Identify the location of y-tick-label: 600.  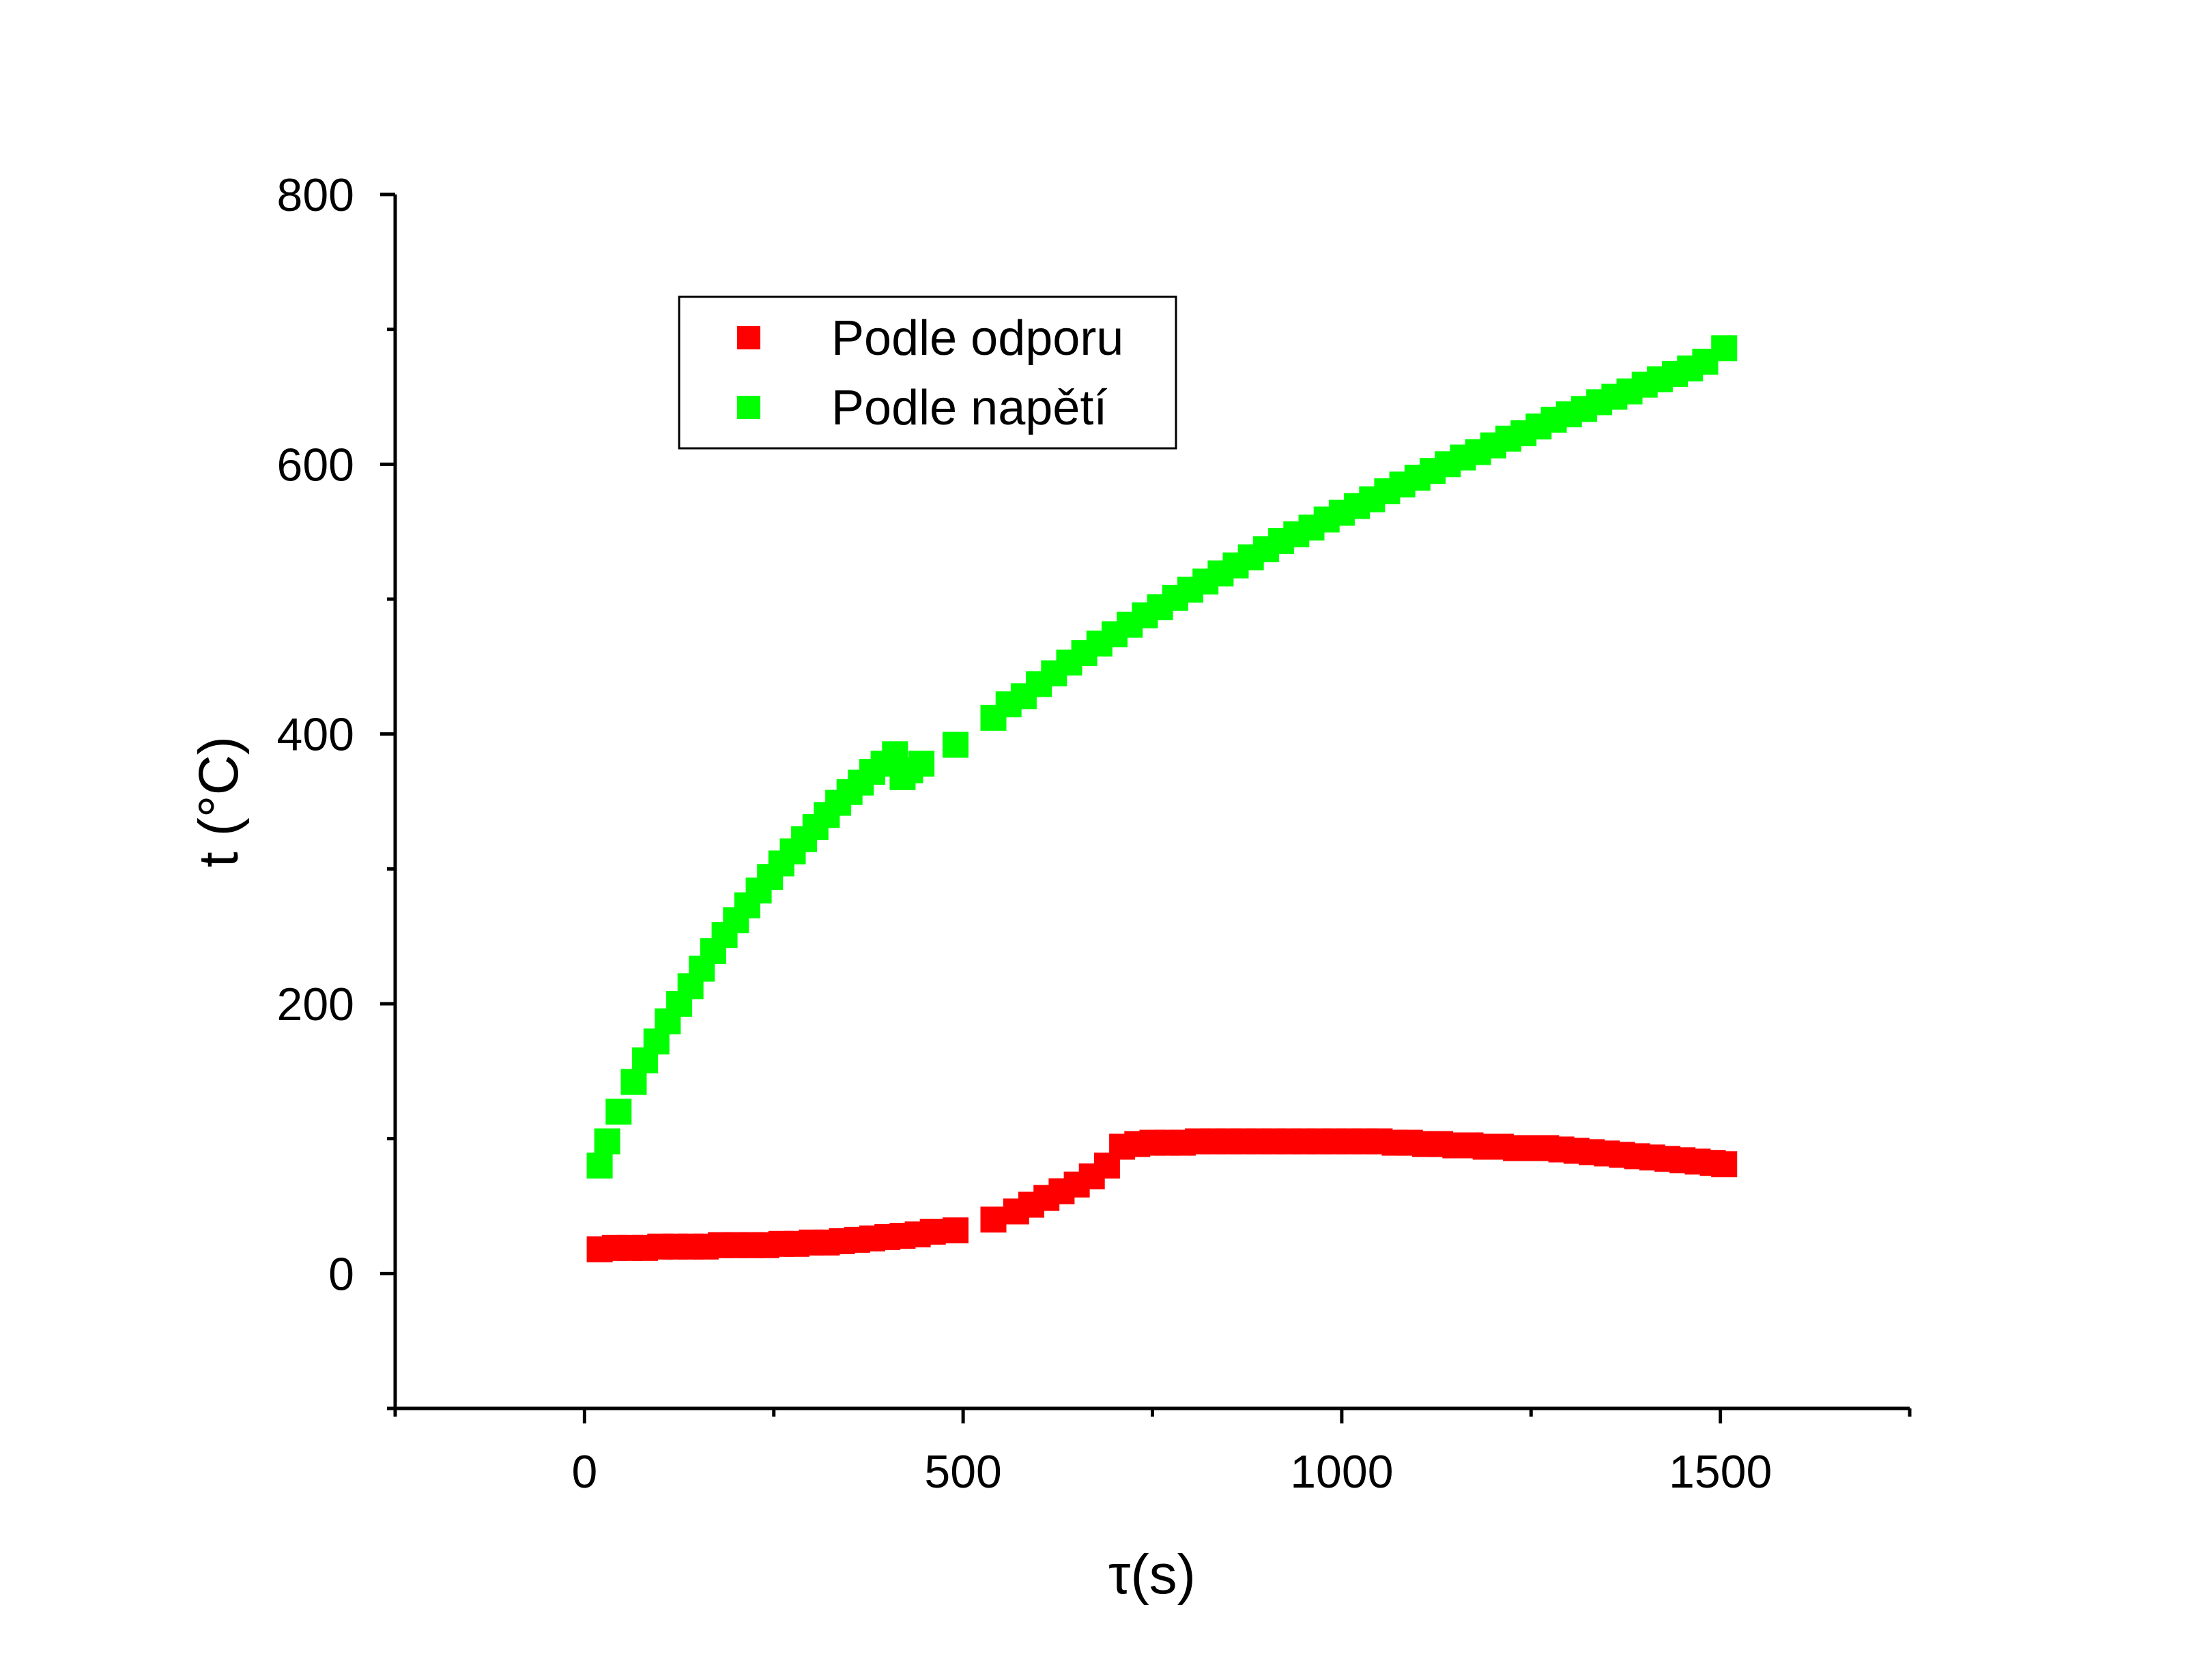
(316, 465).